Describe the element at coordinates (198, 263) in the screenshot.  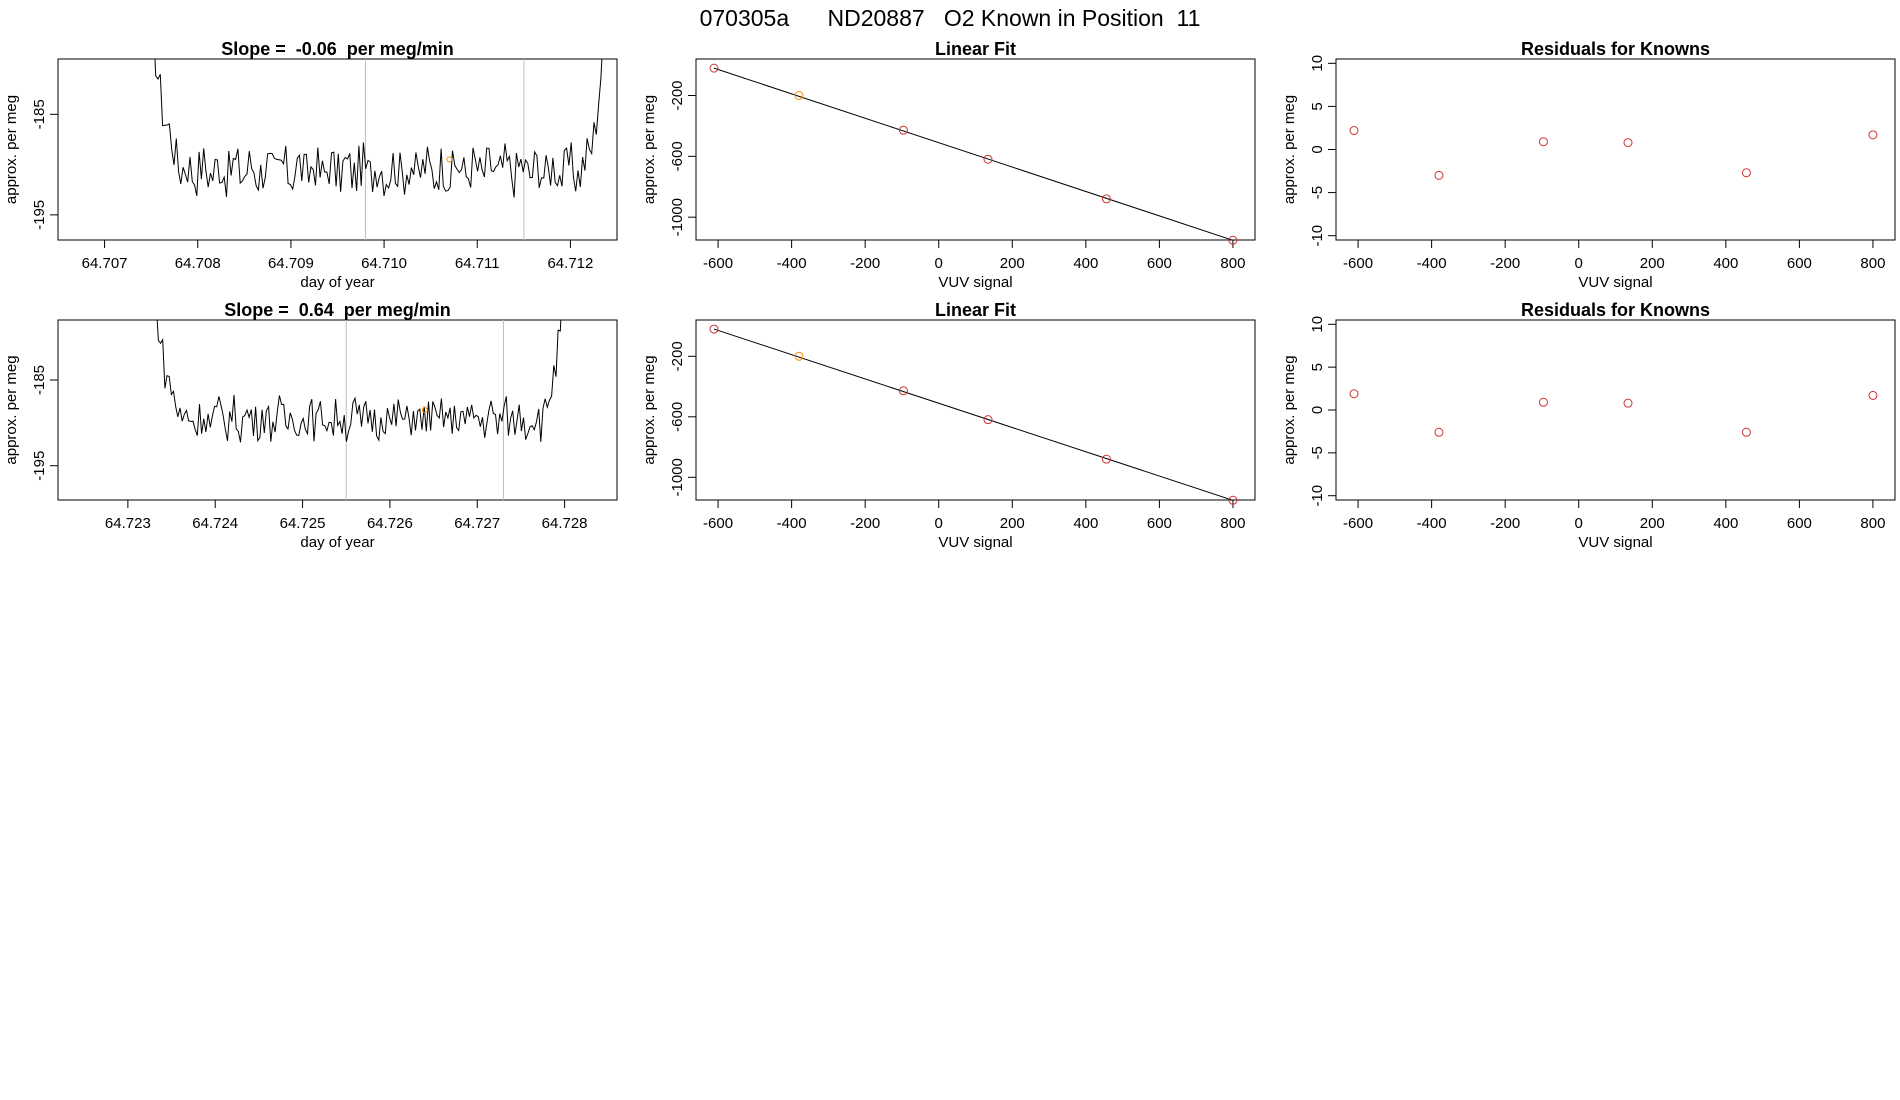
I see `x-tick-label: 64.708` at that location.